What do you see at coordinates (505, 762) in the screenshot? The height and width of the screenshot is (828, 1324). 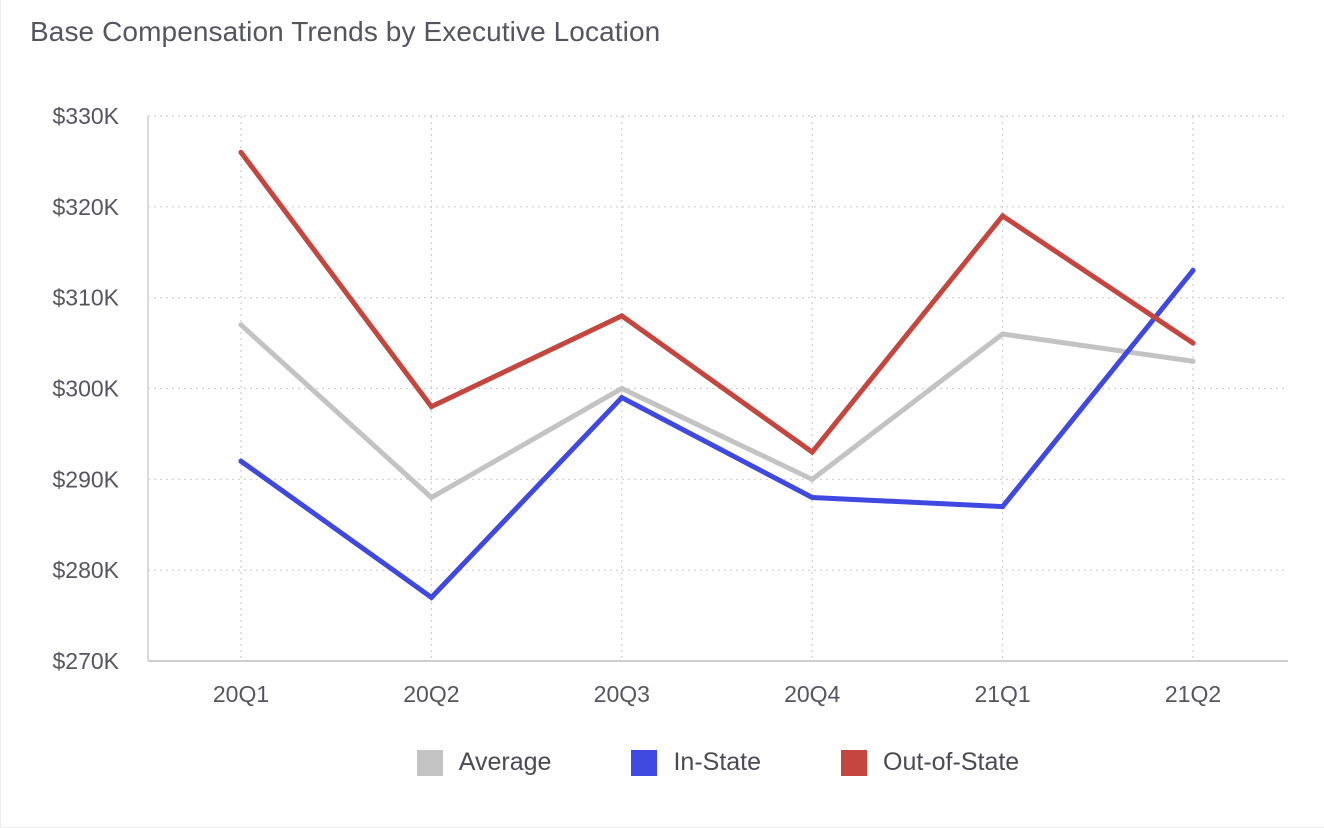 I see `legend-label-average: Average` at bounding box center [505, 762].